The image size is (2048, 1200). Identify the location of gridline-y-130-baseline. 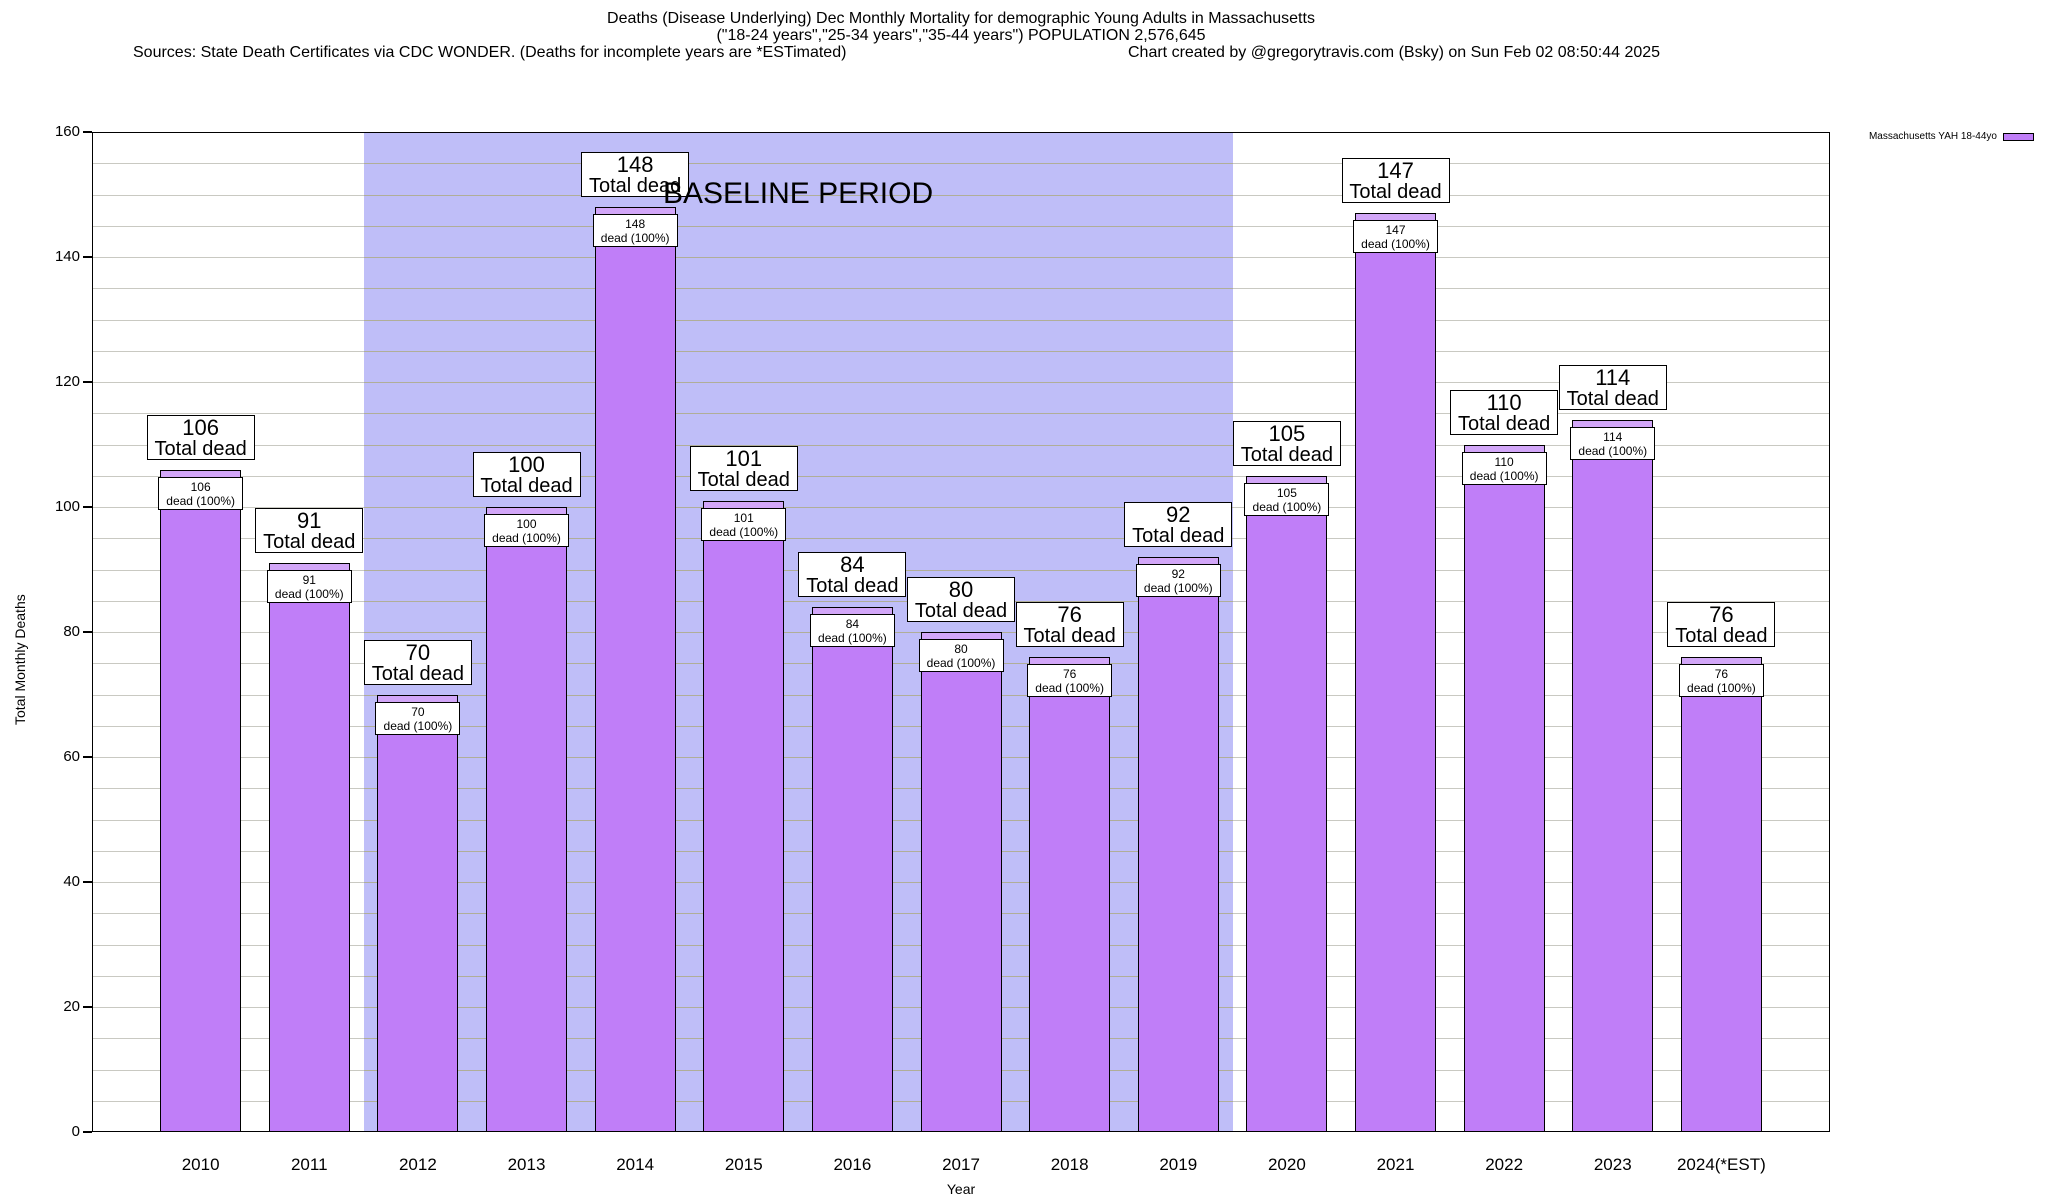
(798, 320).